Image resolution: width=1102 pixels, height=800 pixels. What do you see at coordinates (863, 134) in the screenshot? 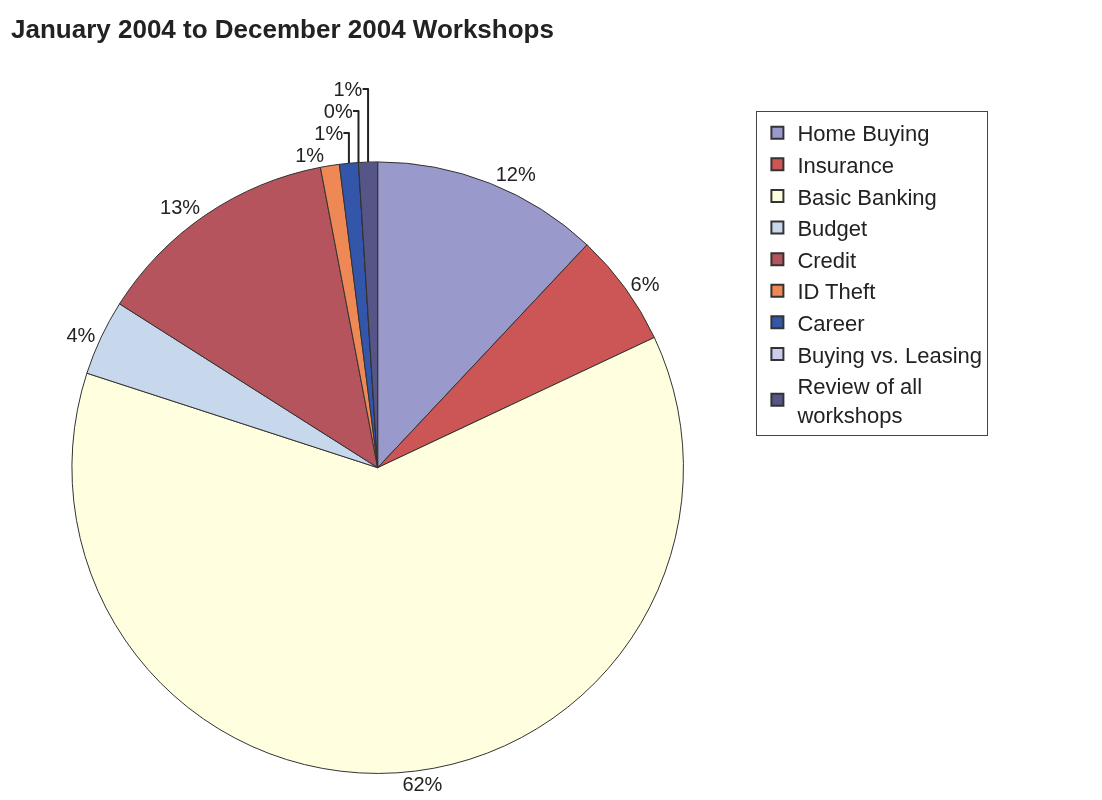
I see `legend-label: Home Buying` at bounding box center [863, 134].